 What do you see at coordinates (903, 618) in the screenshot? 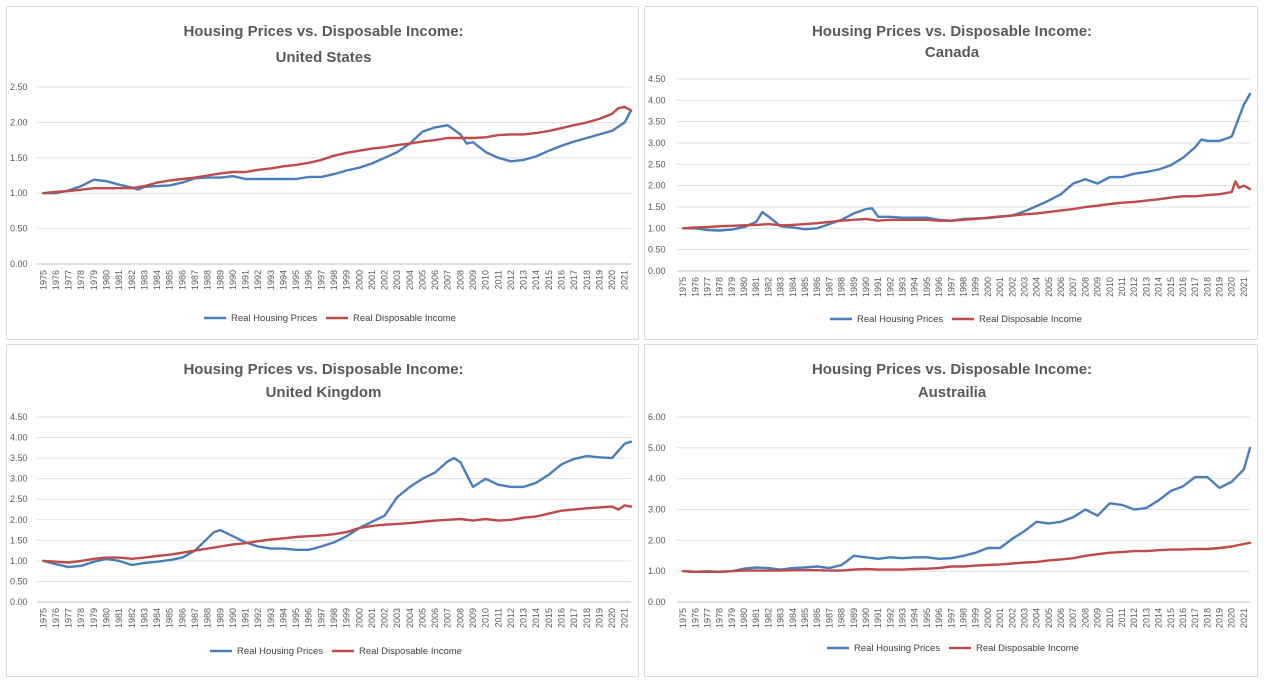
I see `x-tick-label: 1993` at bounding box center [903, 618].